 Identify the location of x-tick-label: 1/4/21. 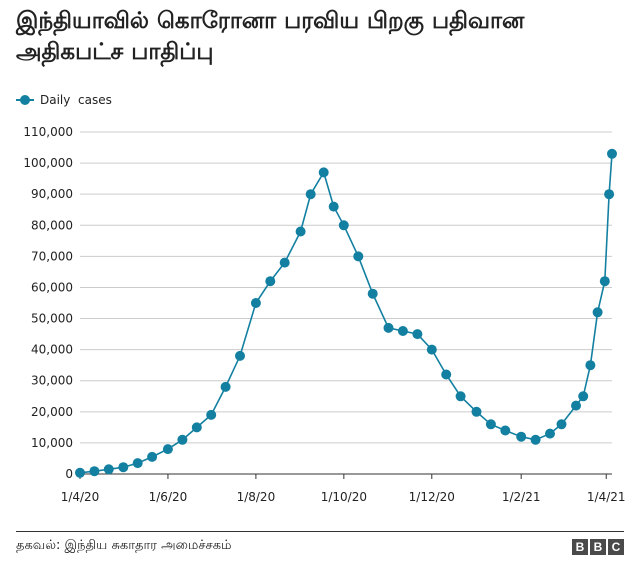
(606, 497).